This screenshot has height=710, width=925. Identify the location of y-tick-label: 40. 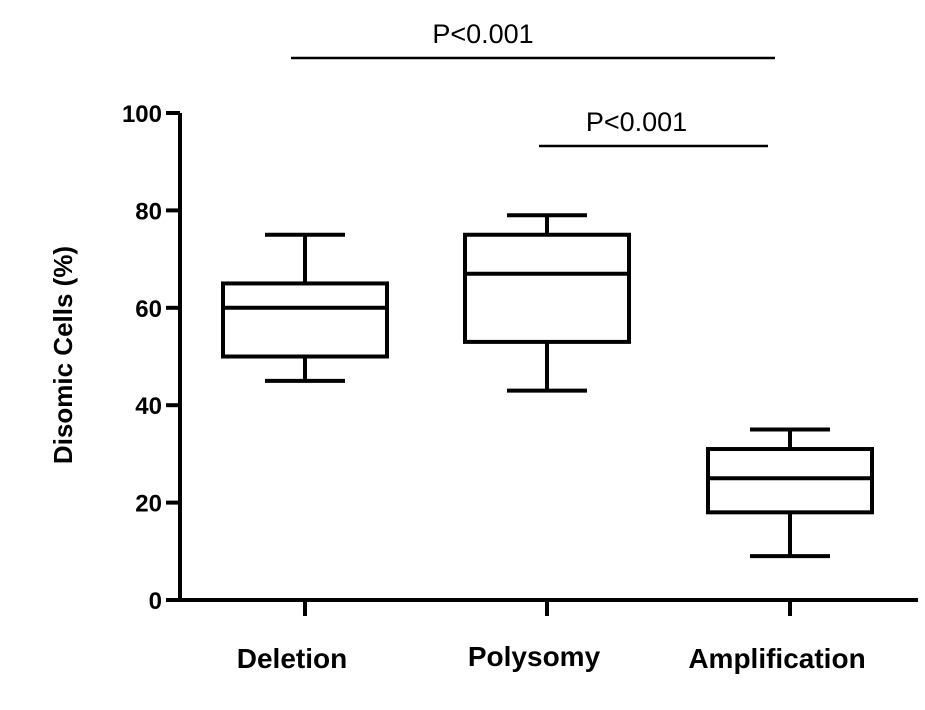
(148, 406).